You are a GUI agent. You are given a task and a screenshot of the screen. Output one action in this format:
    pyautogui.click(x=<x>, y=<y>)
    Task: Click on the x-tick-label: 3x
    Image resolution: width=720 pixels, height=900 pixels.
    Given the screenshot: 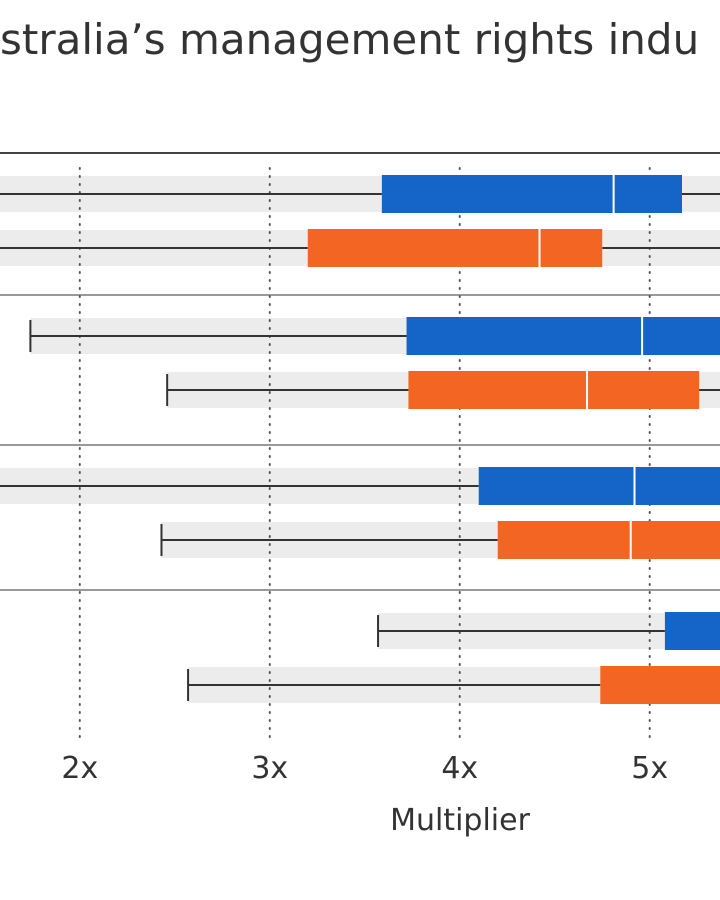 What is the action you would take?
    pyautogui.click(x=269, y=768)
    